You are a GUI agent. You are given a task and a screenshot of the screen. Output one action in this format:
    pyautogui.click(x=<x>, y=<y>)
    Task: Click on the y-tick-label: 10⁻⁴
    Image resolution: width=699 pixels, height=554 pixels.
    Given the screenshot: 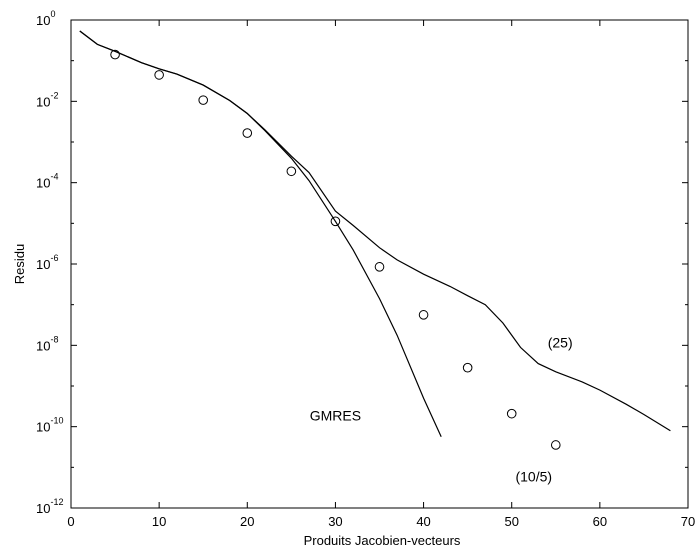 What is the action you would take?
    pyautogui.click(x=47, y=181)
    